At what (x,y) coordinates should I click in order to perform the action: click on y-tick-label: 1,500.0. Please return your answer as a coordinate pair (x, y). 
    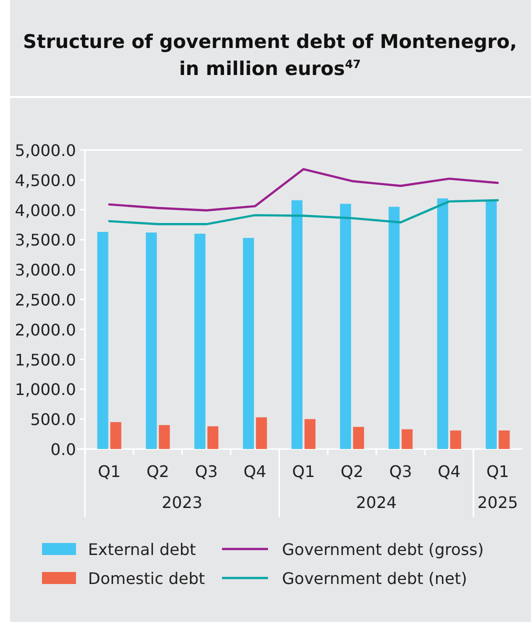
    Looking at the image, I should click on (45, 360).